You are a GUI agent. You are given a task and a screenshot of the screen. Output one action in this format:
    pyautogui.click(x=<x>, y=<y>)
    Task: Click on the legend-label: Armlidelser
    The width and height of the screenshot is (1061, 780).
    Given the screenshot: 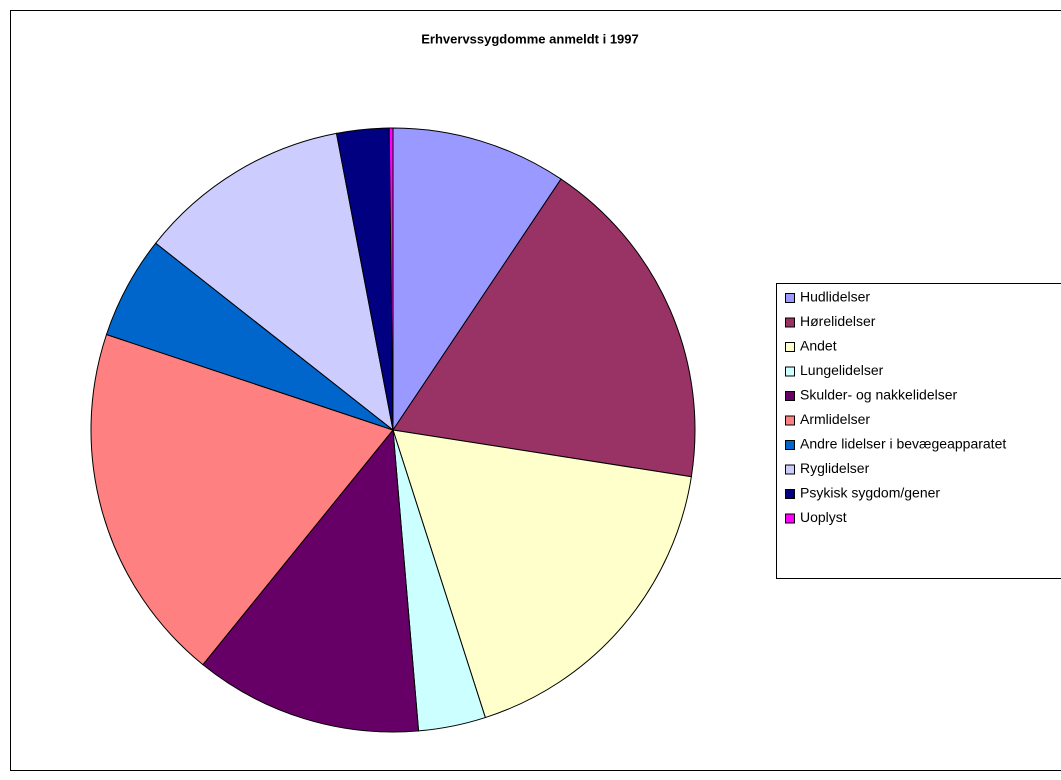 What is the action you would take?
    pyautogui.click(x=835, y=419)
    